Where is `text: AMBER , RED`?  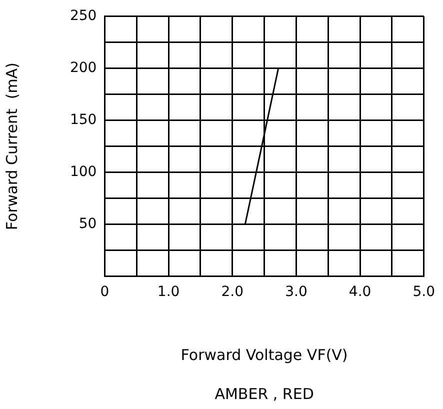 text: AMBER , RED is located at coordinates (264, 393).